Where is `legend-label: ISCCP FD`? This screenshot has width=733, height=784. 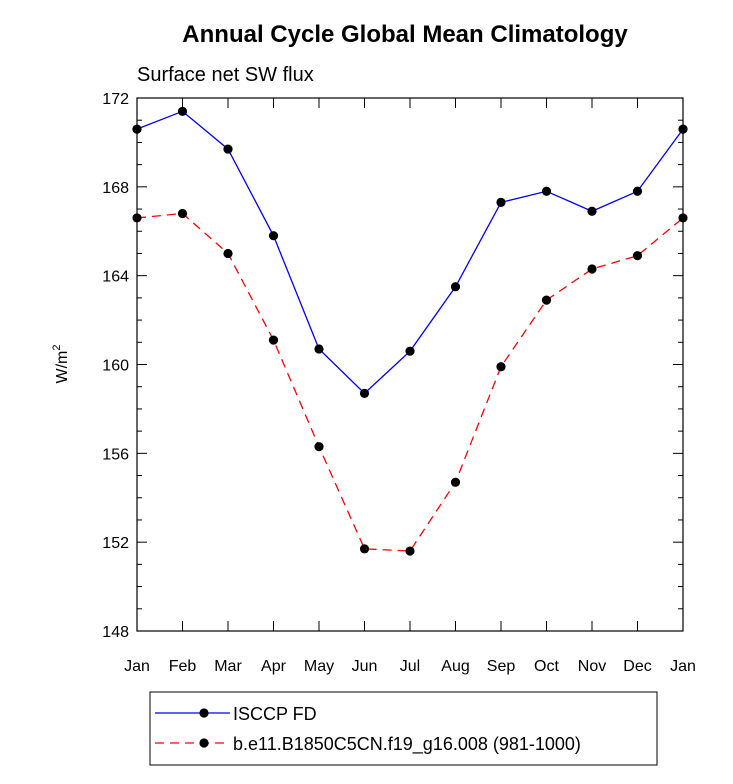 legend-label: ISCCP FD is located at coordinates (275, 714).